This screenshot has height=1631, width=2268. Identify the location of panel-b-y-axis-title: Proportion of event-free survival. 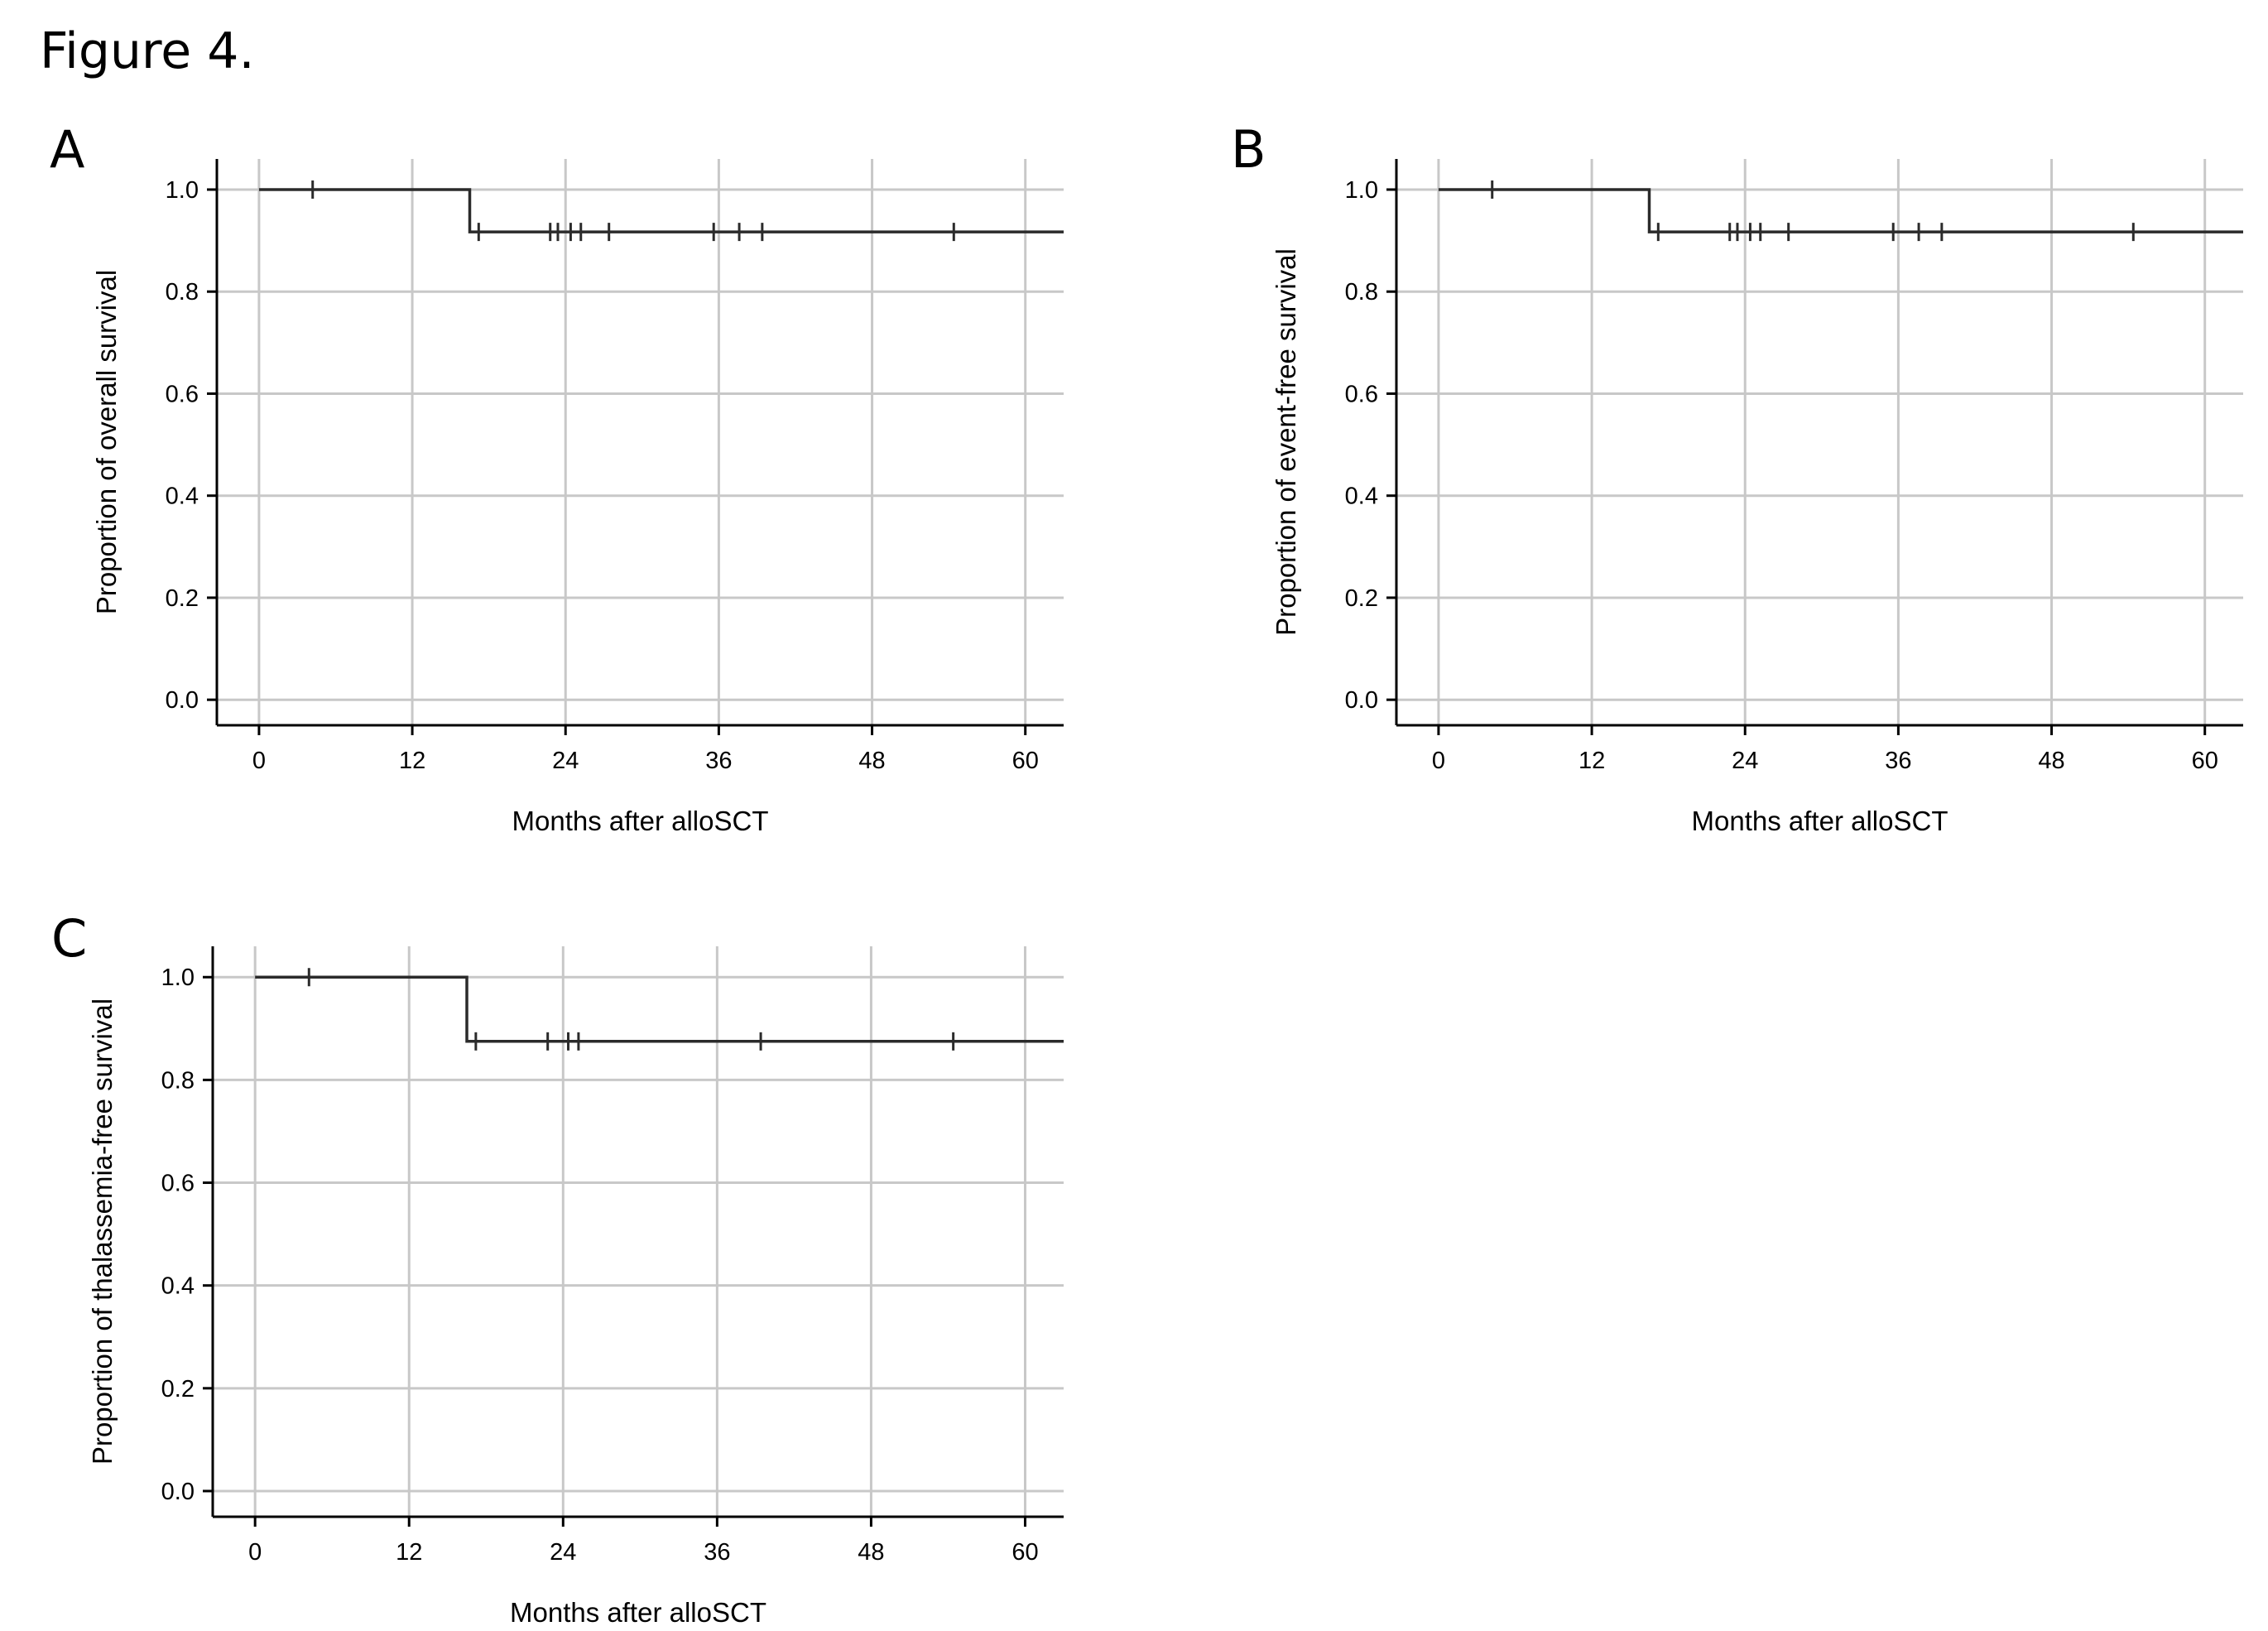
(1286, 442).